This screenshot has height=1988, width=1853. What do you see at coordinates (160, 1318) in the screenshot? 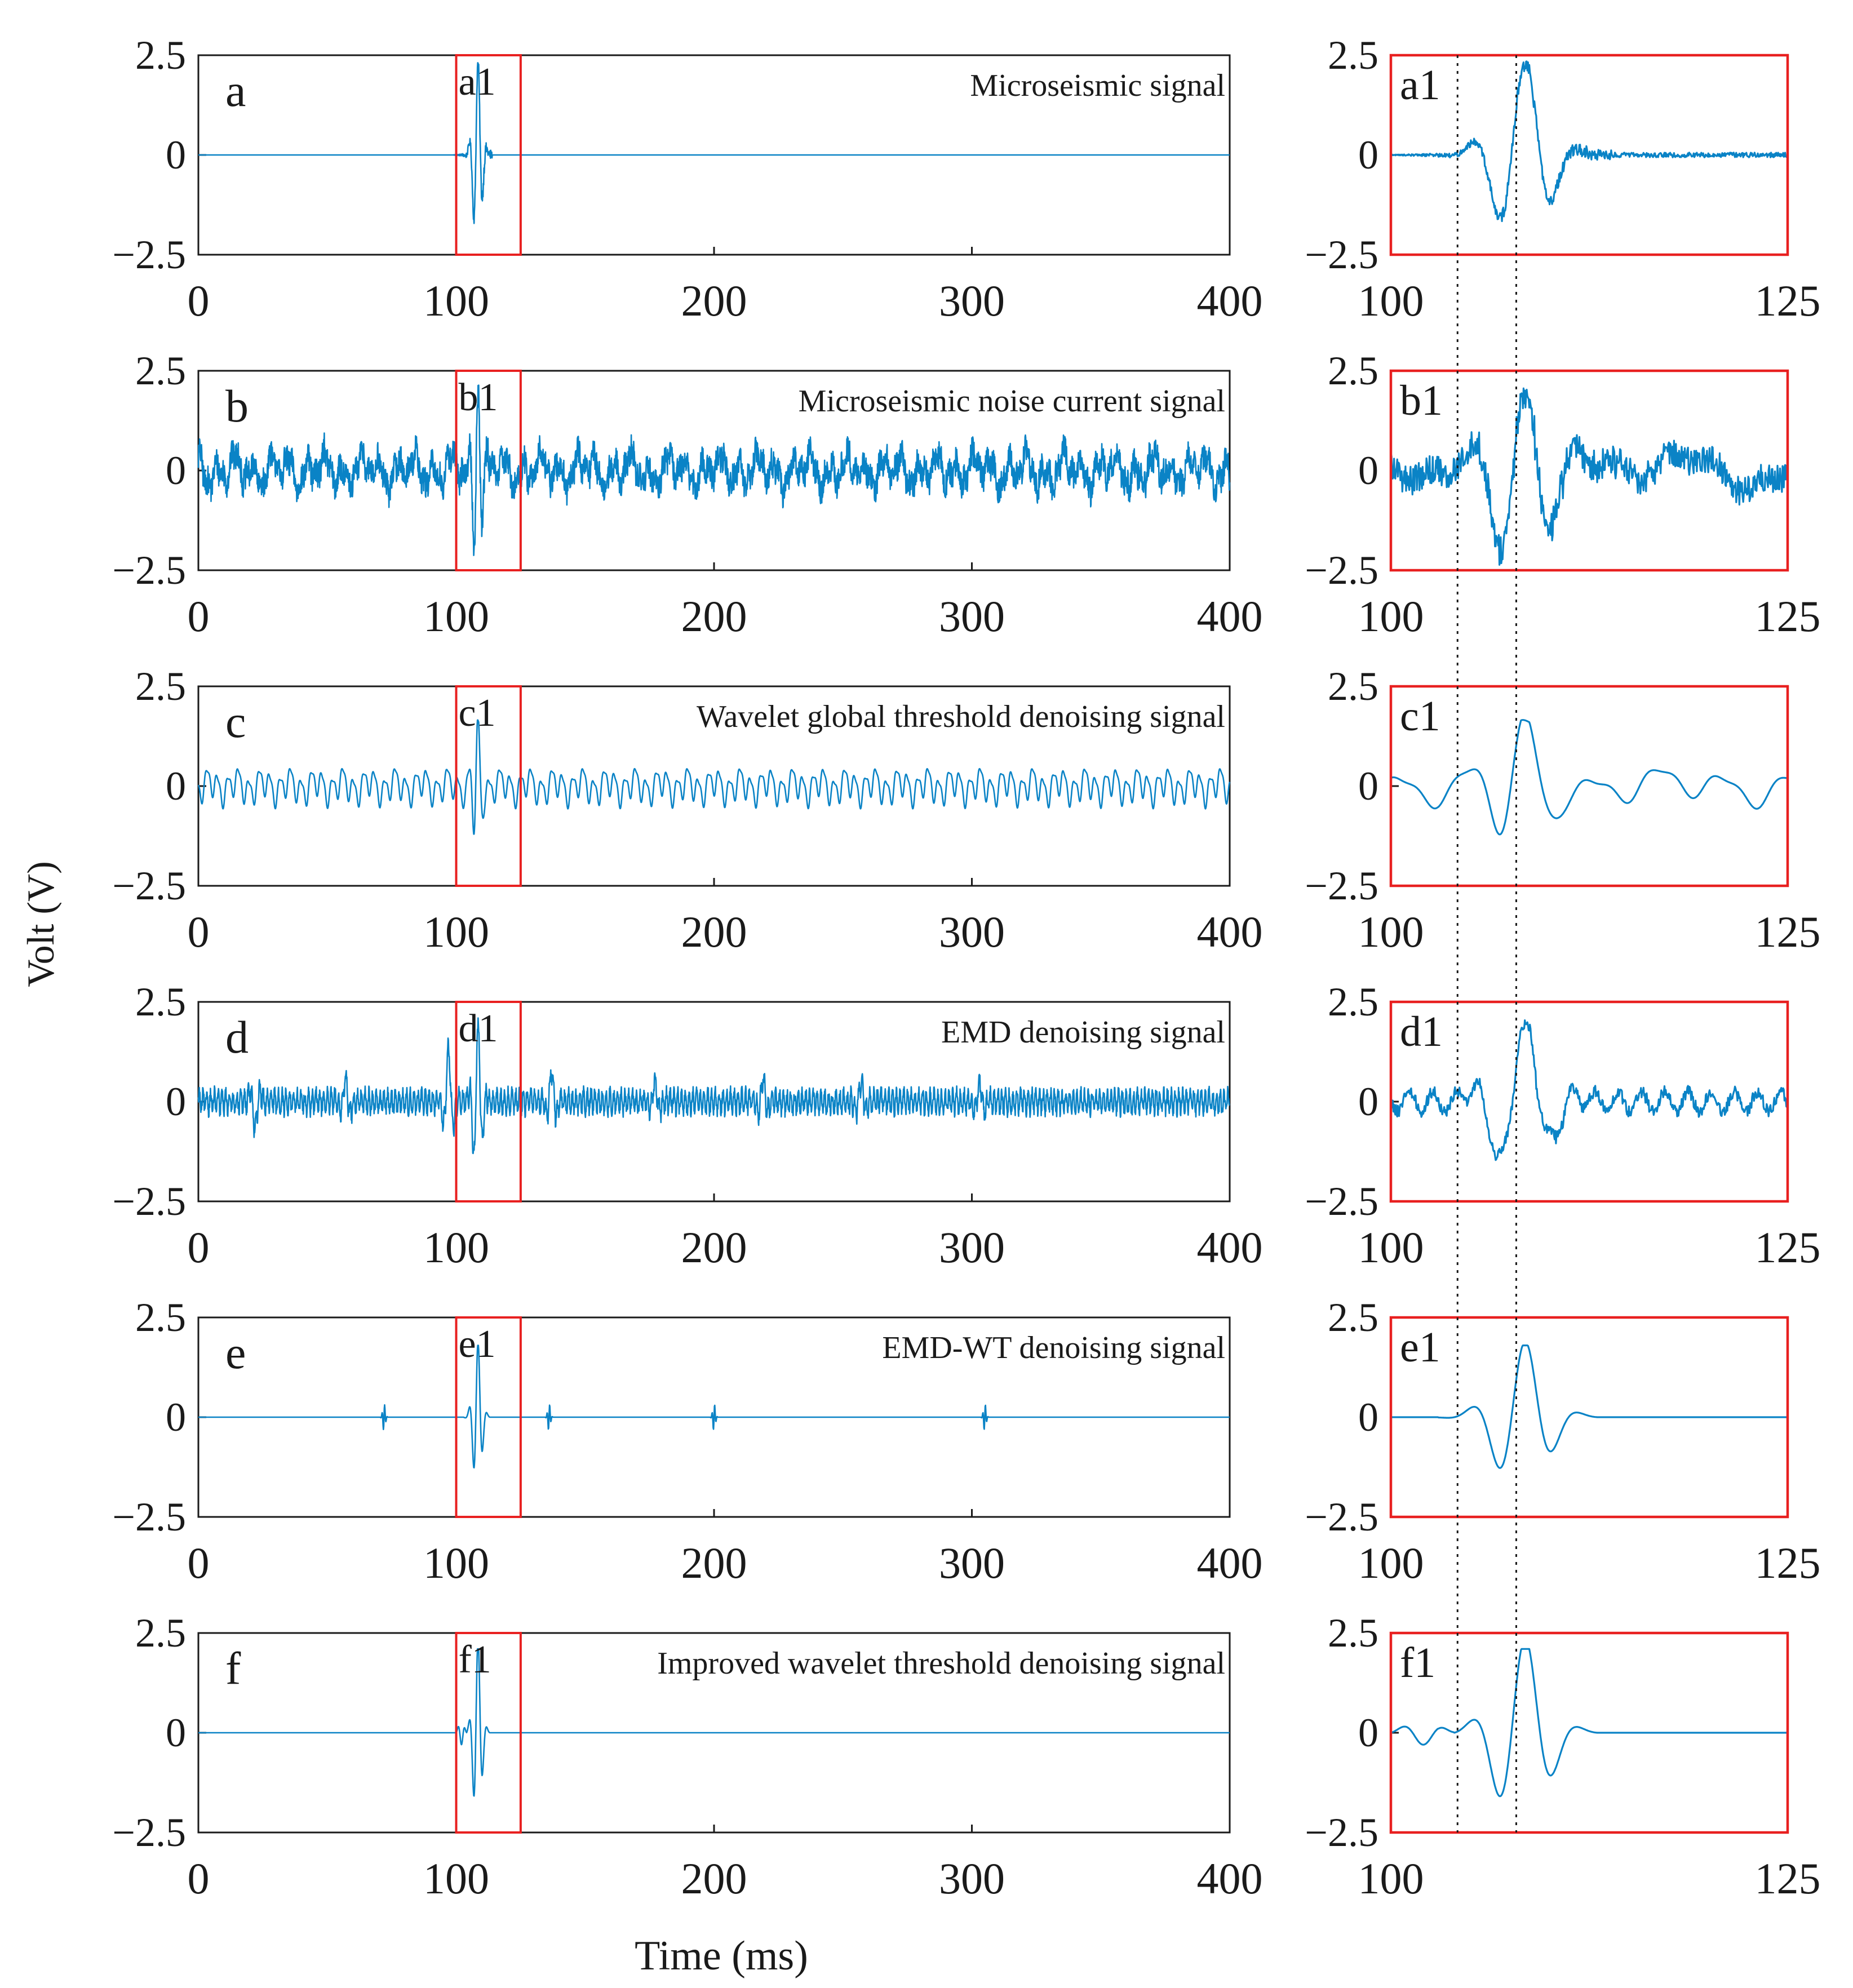
I see `panel-e-ytick-label: 2.5` at bounding box center [160, 1318].